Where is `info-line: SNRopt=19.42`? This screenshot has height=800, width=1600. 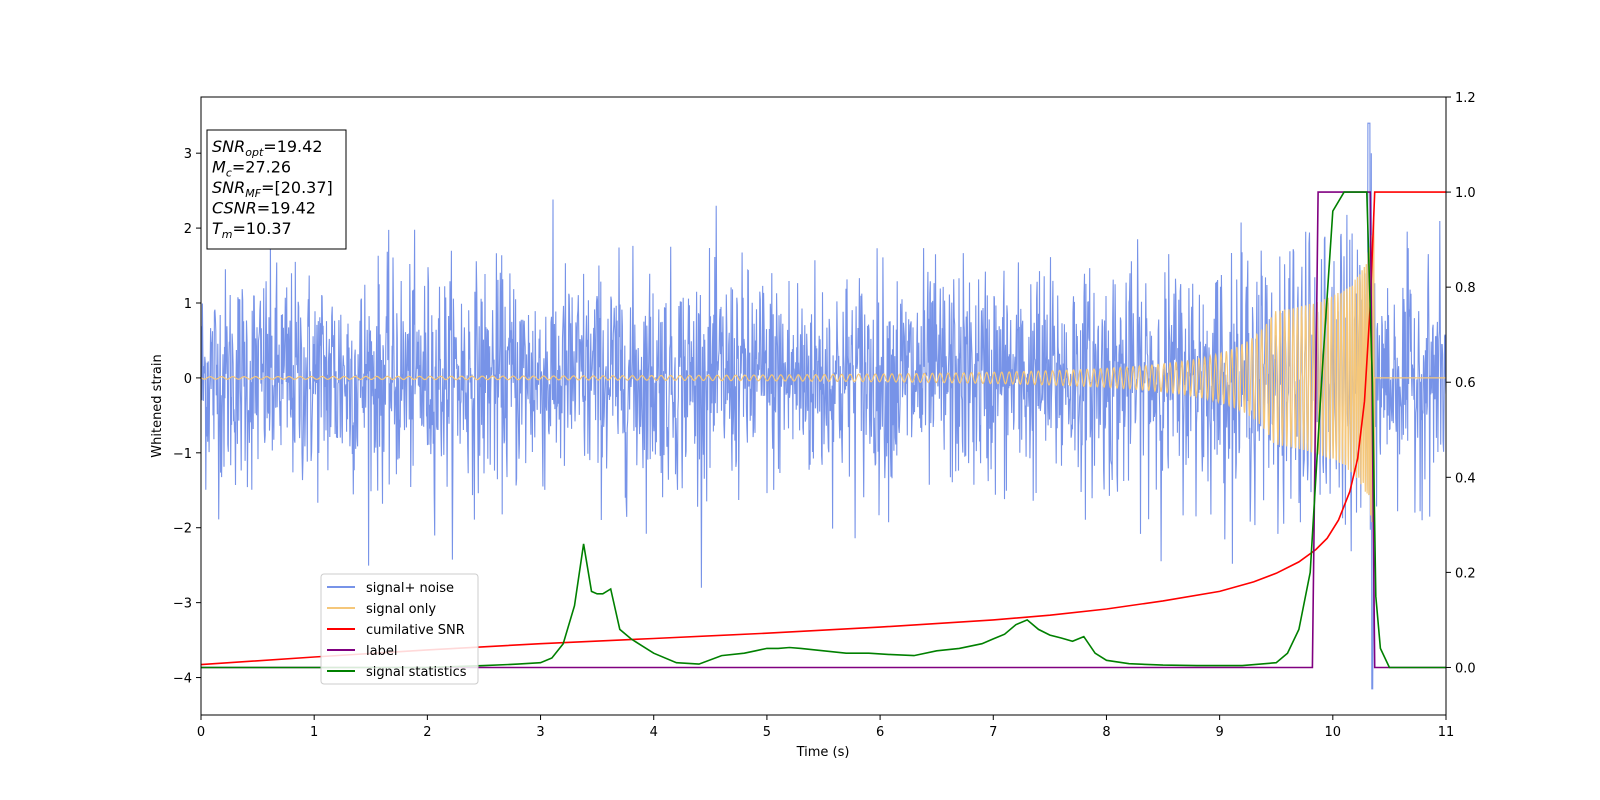
info-line: SNRopt=19.42 is located at coordinates (267, 148).